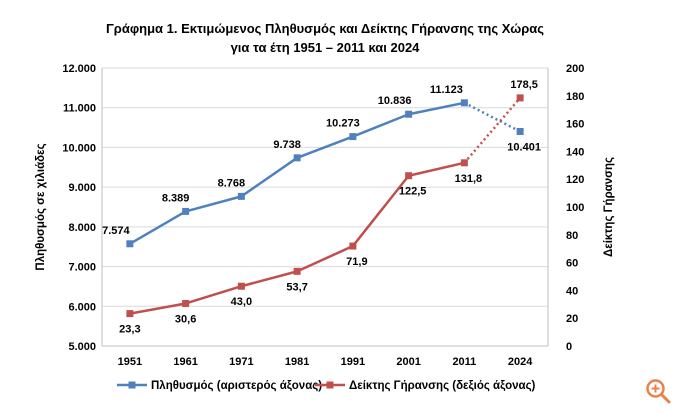 The width and height of the screenshot is (680, 413). Describe the element at coordinates (408, 362) in the screenshot. I see `x-tick-label: 2001` at that location.